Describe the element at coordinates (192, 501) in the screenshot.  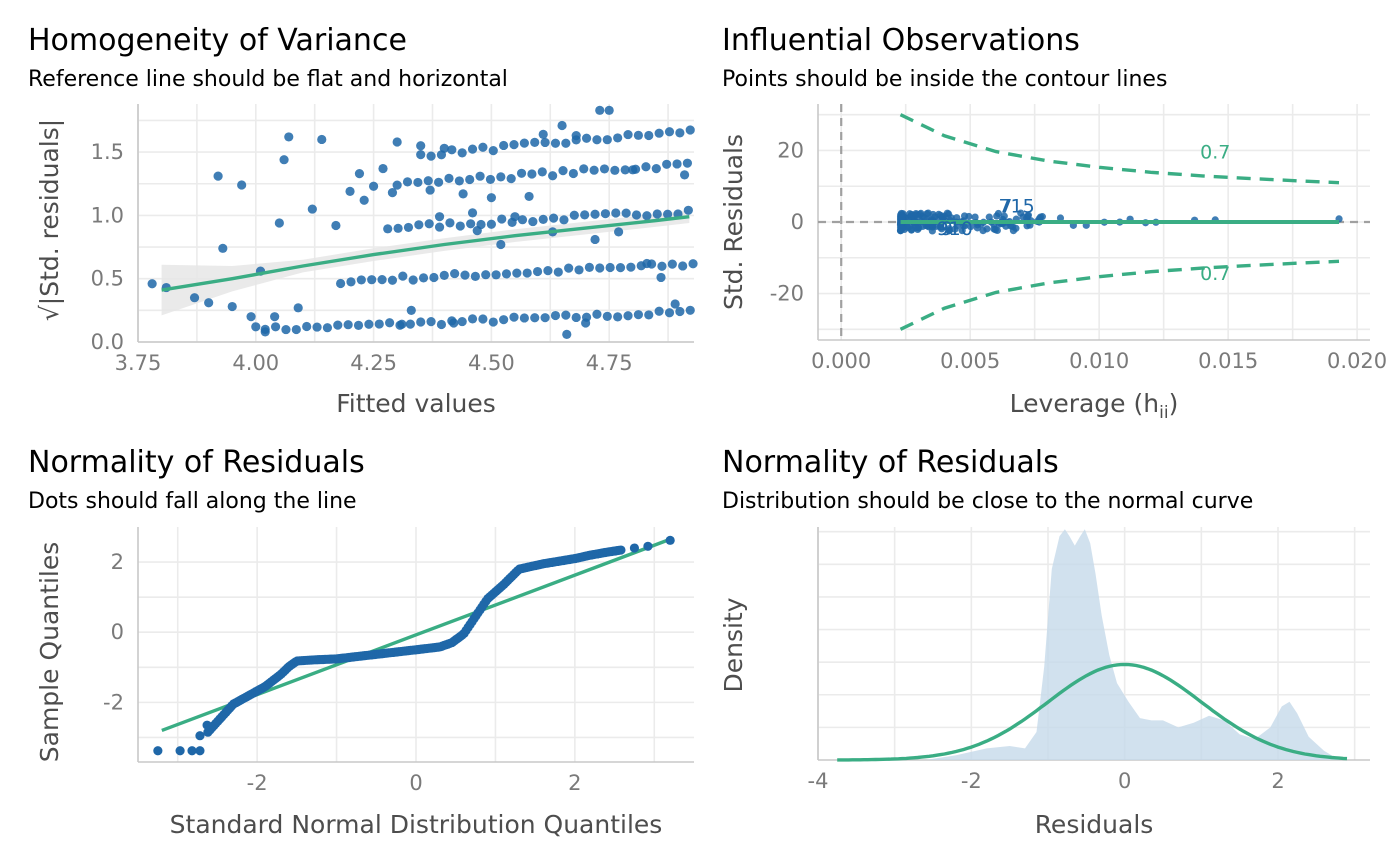
I see `panel-subtitle: Dots should fall along the line` at that location.